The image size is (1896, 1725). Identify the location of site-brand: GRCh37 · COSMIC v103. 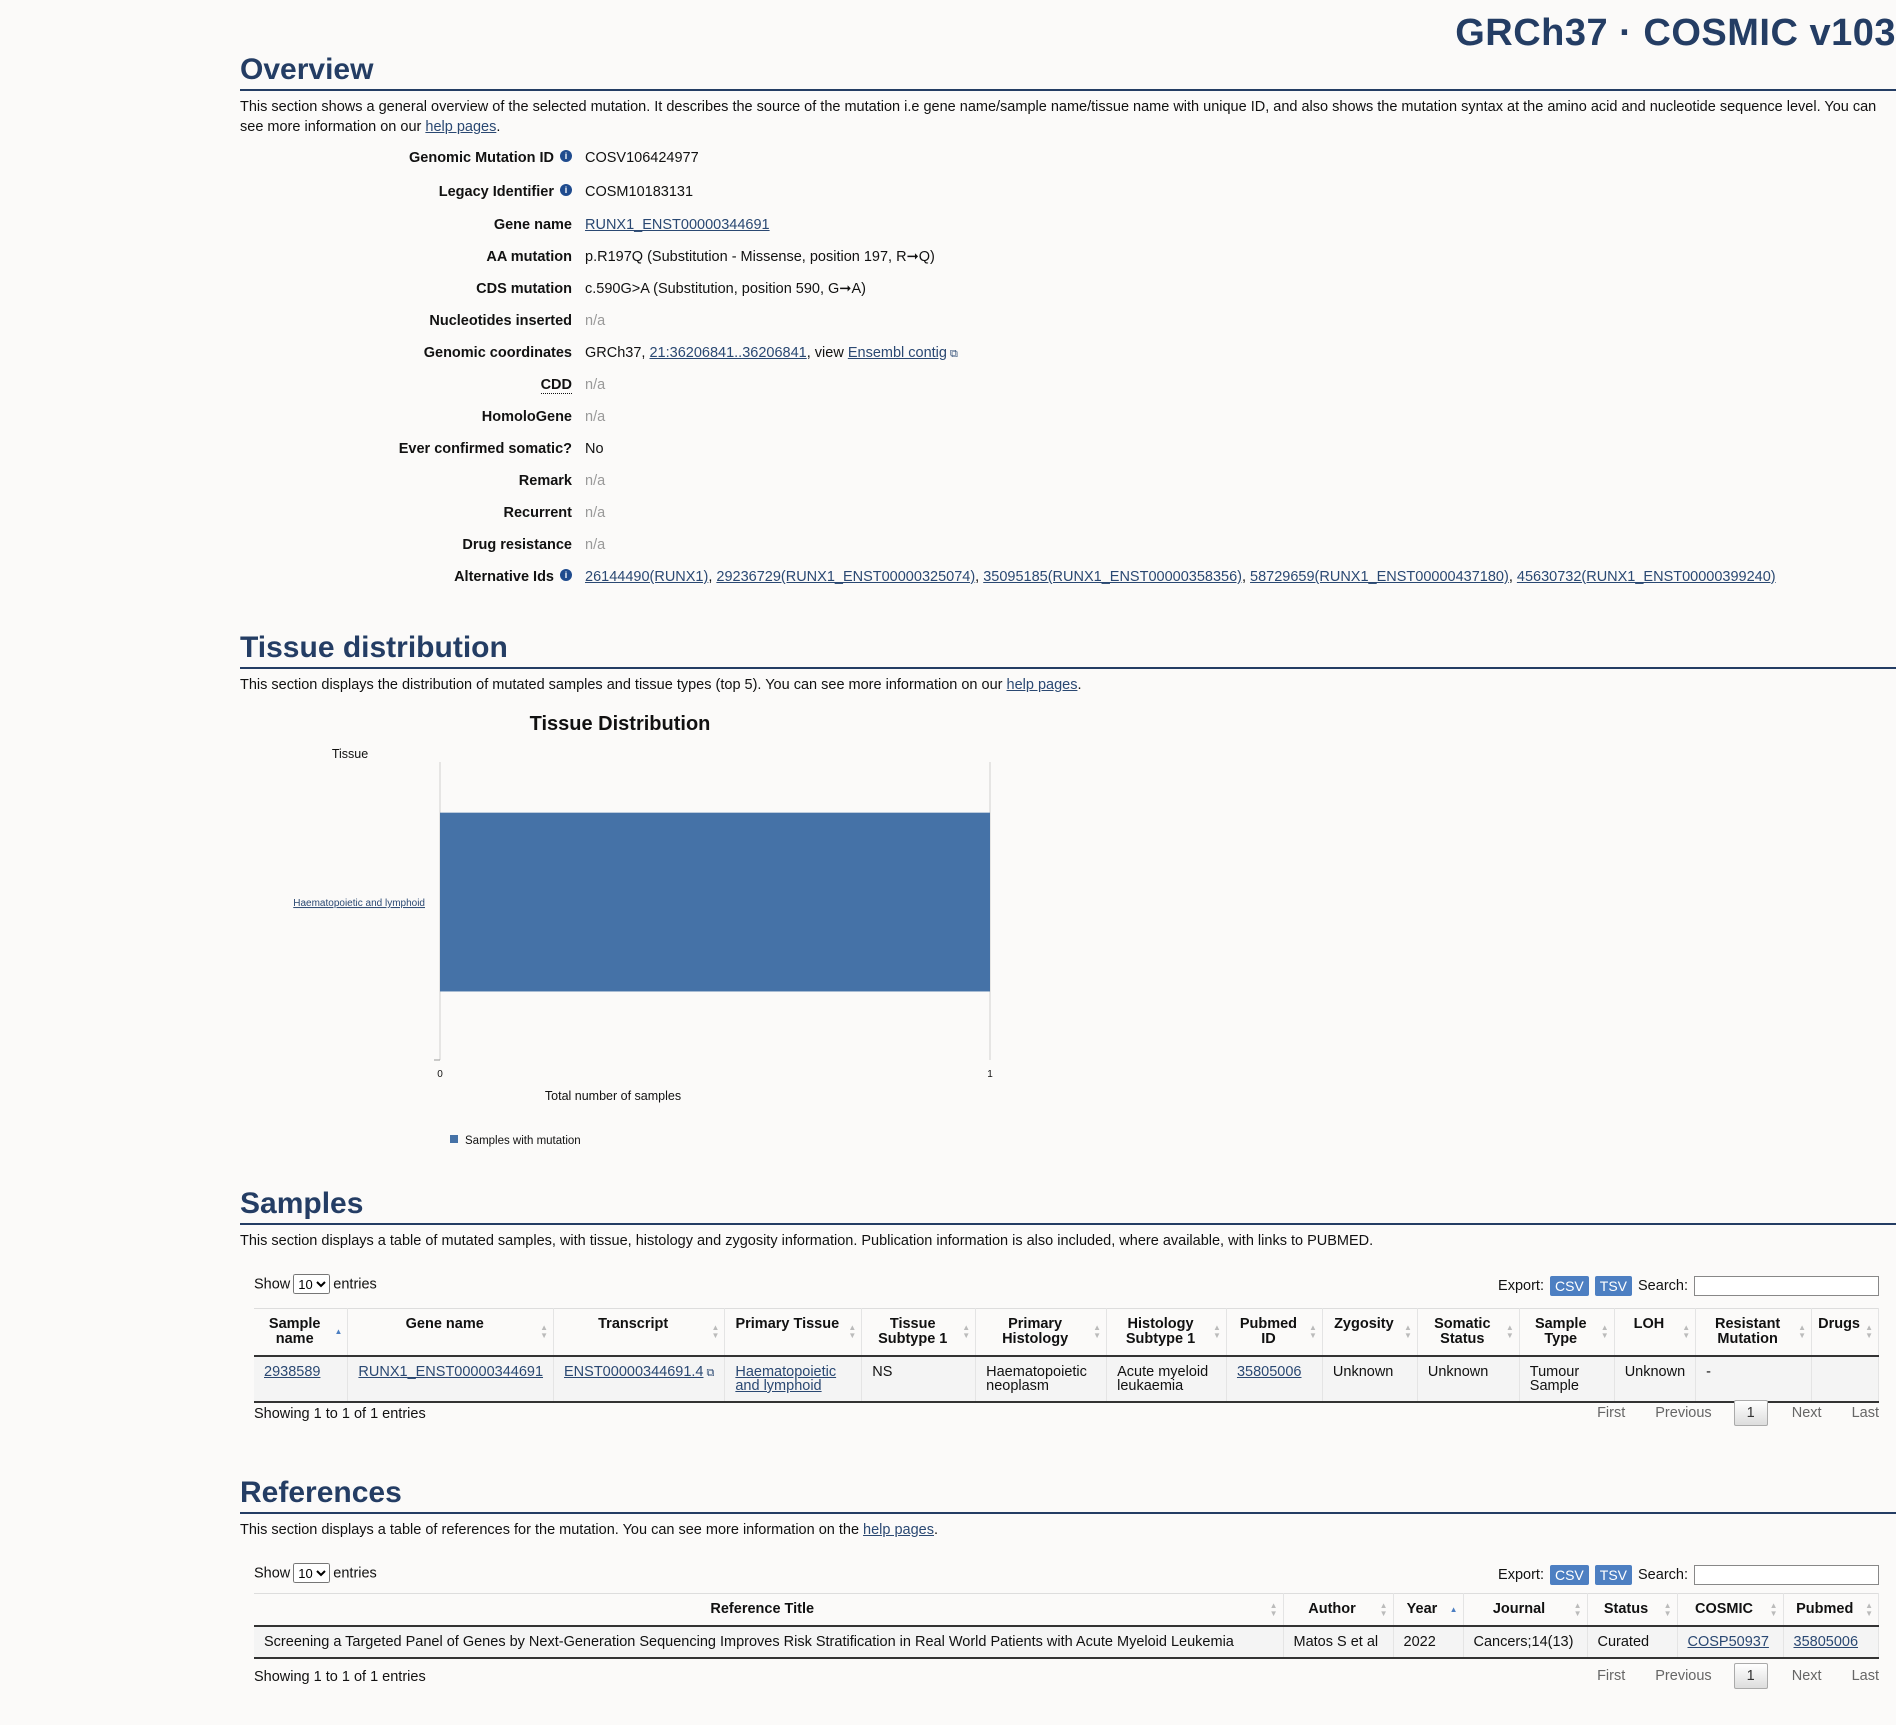
(1675, 33).